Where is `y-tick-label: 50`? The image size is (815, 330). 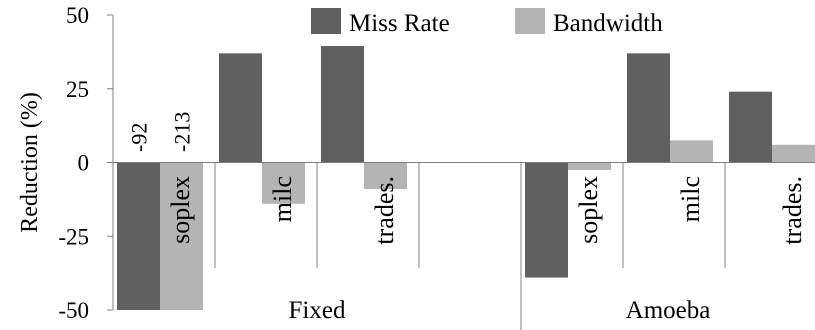 y-tick-label: 50 is located at coordinates (77, 15).